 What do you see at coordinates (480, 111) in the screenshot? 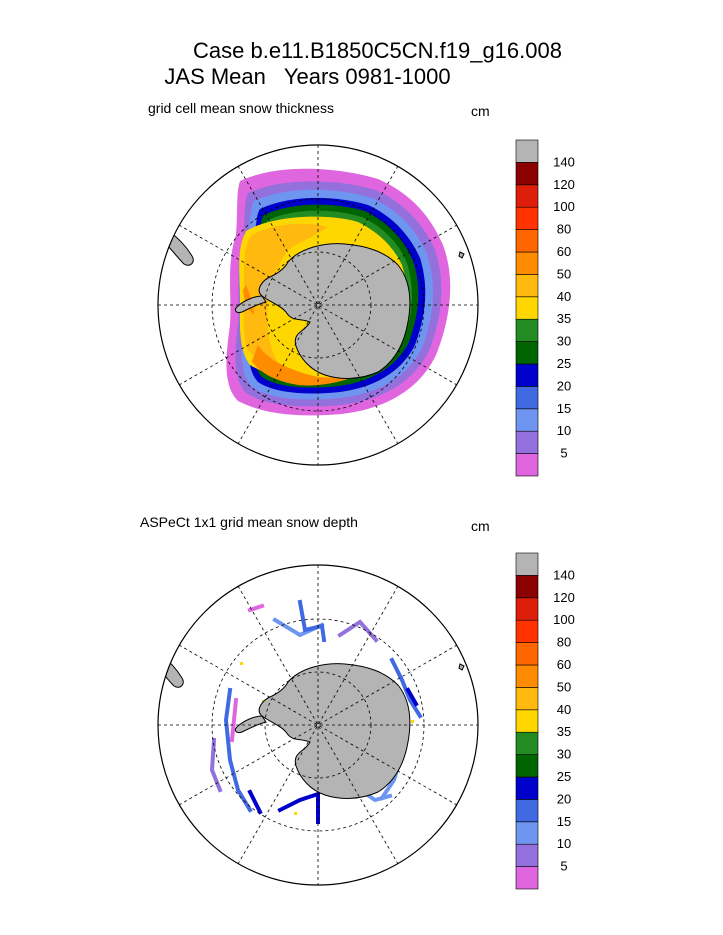
I see `panel1-unit: cm` at bounding box center [480, 111].